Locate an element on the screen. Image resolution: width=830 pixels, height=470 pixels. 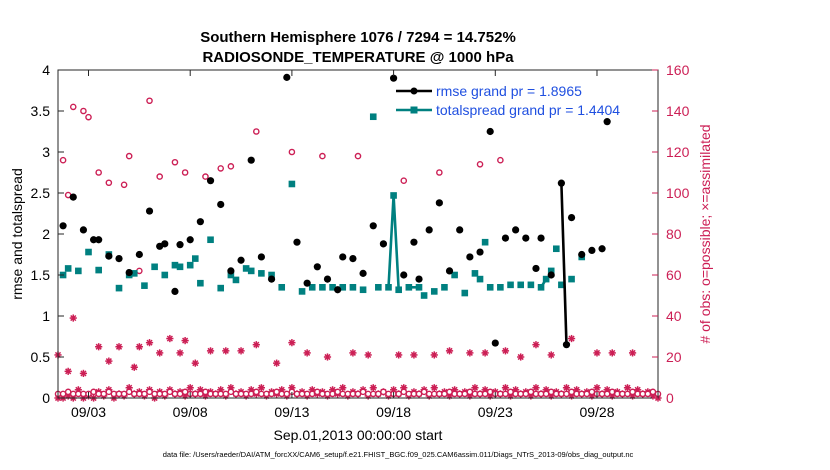
y2-axis-ticks: 0 20 40 60 80 100 120 140 160 is located at coordinates (671, 234).